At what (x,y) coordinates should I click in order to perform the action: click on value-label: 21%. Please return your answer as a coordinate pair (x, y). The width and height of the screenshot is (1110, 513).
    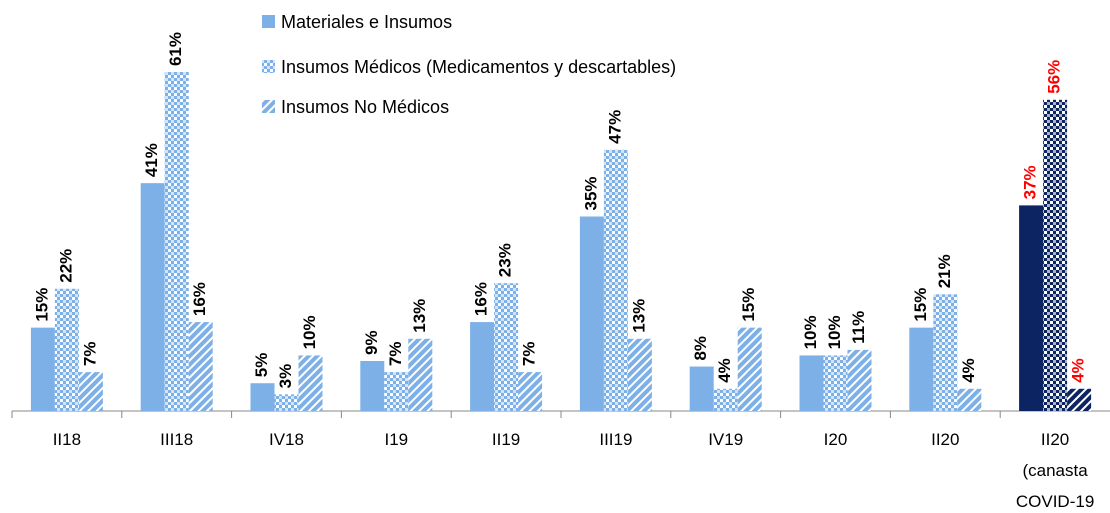
    Looking at the image, I should click on (944, 271).